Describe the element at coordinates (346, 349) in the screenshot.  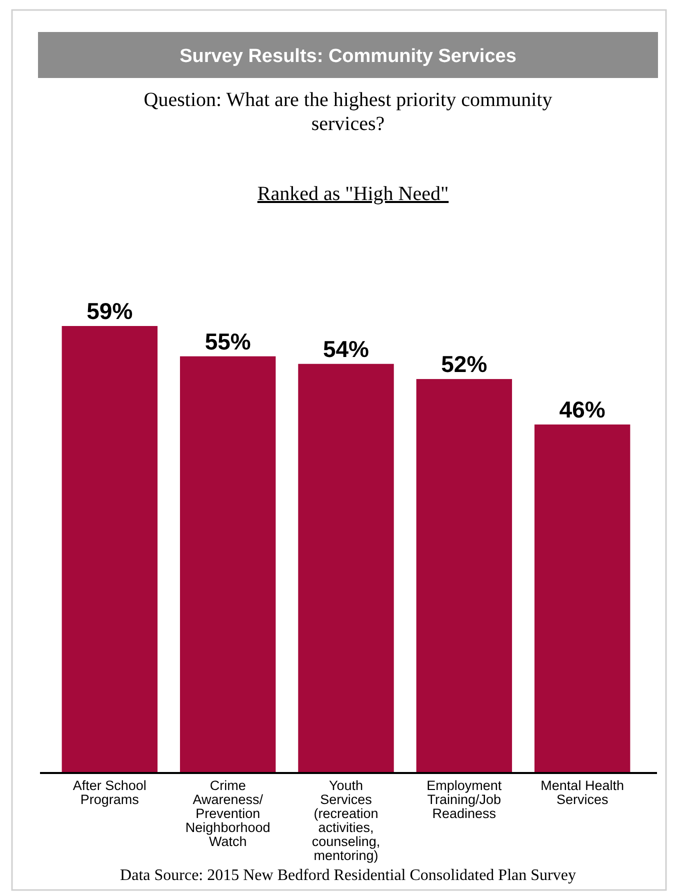
I see `data-label: 54%` at that location.